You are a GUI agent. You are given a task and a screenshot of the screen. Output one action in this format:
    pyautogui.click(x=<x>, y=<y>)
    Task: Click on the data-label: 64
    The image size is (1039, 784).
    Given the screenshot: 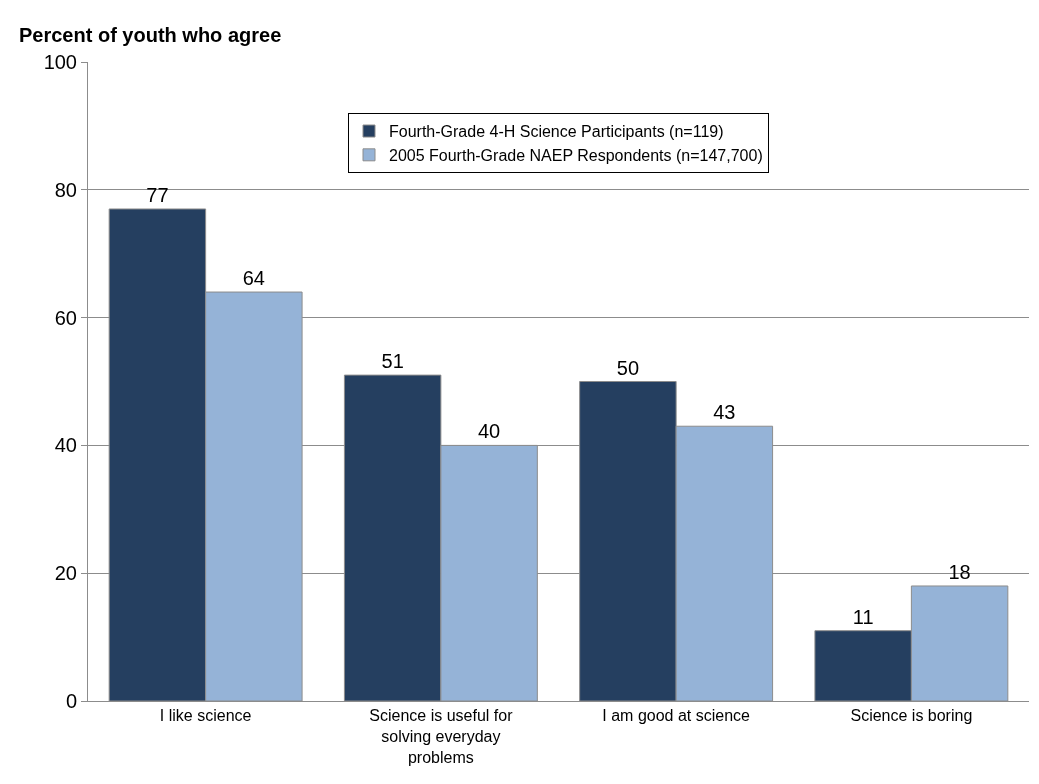 What is the action you would take?
    pyautogui.click(x=253, y=278)
    